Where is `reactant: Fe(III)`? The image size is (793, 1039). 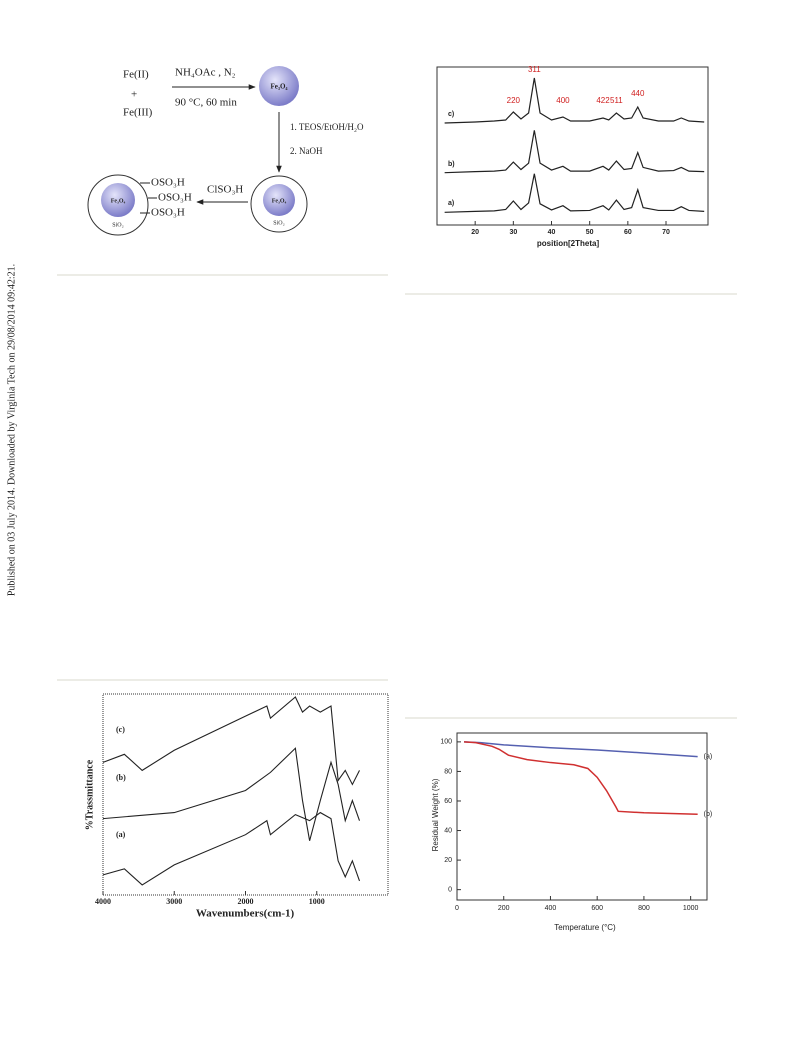
reactant: Fe(III) is located at coordinates (138, 113).